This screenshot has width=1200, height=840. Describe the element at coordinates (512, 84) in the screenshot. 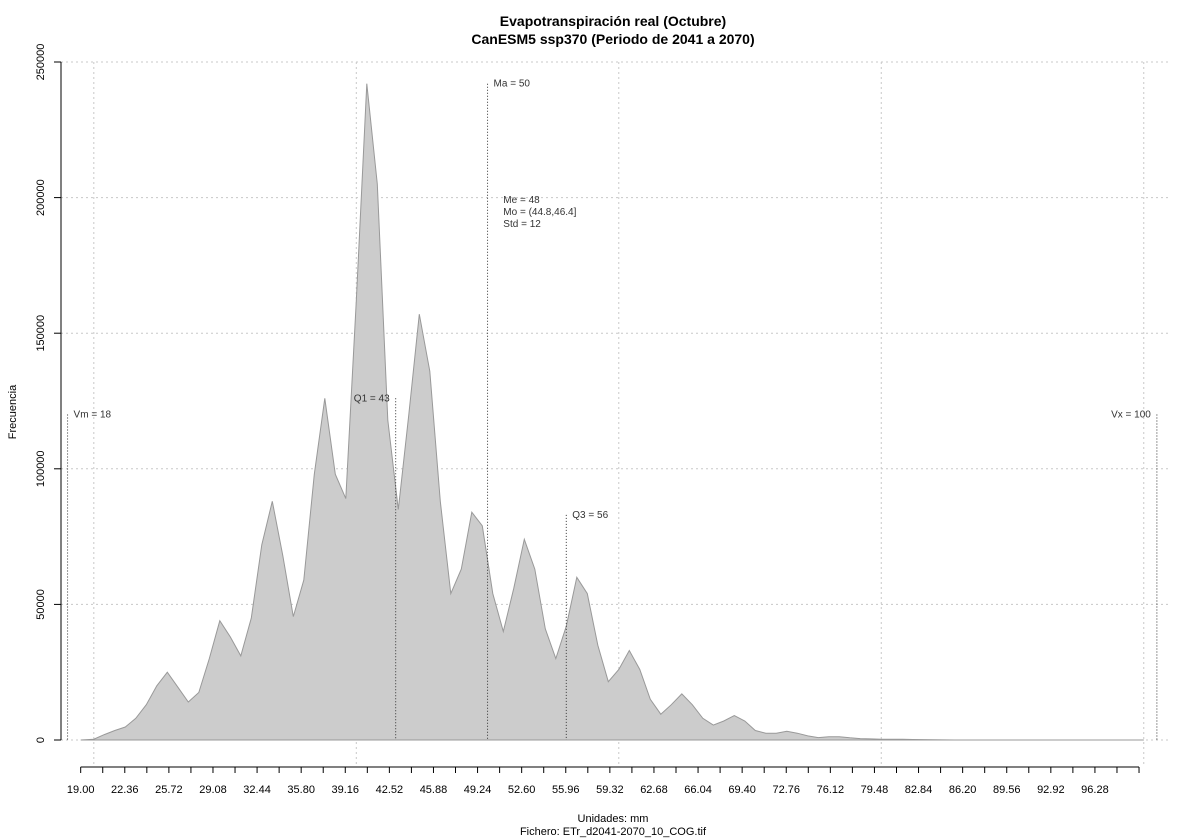

I see `reference-label: Ma = 50` at that location.